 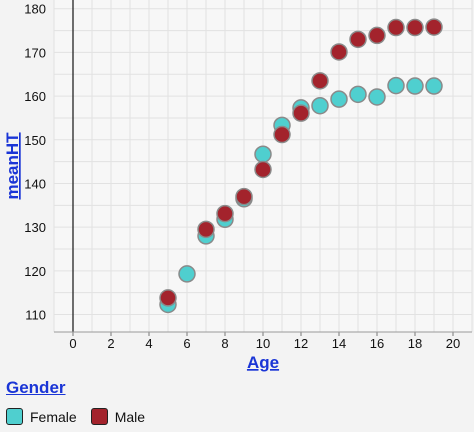 I want to click on y-tick-label: 180, so click(x=35, y=9).